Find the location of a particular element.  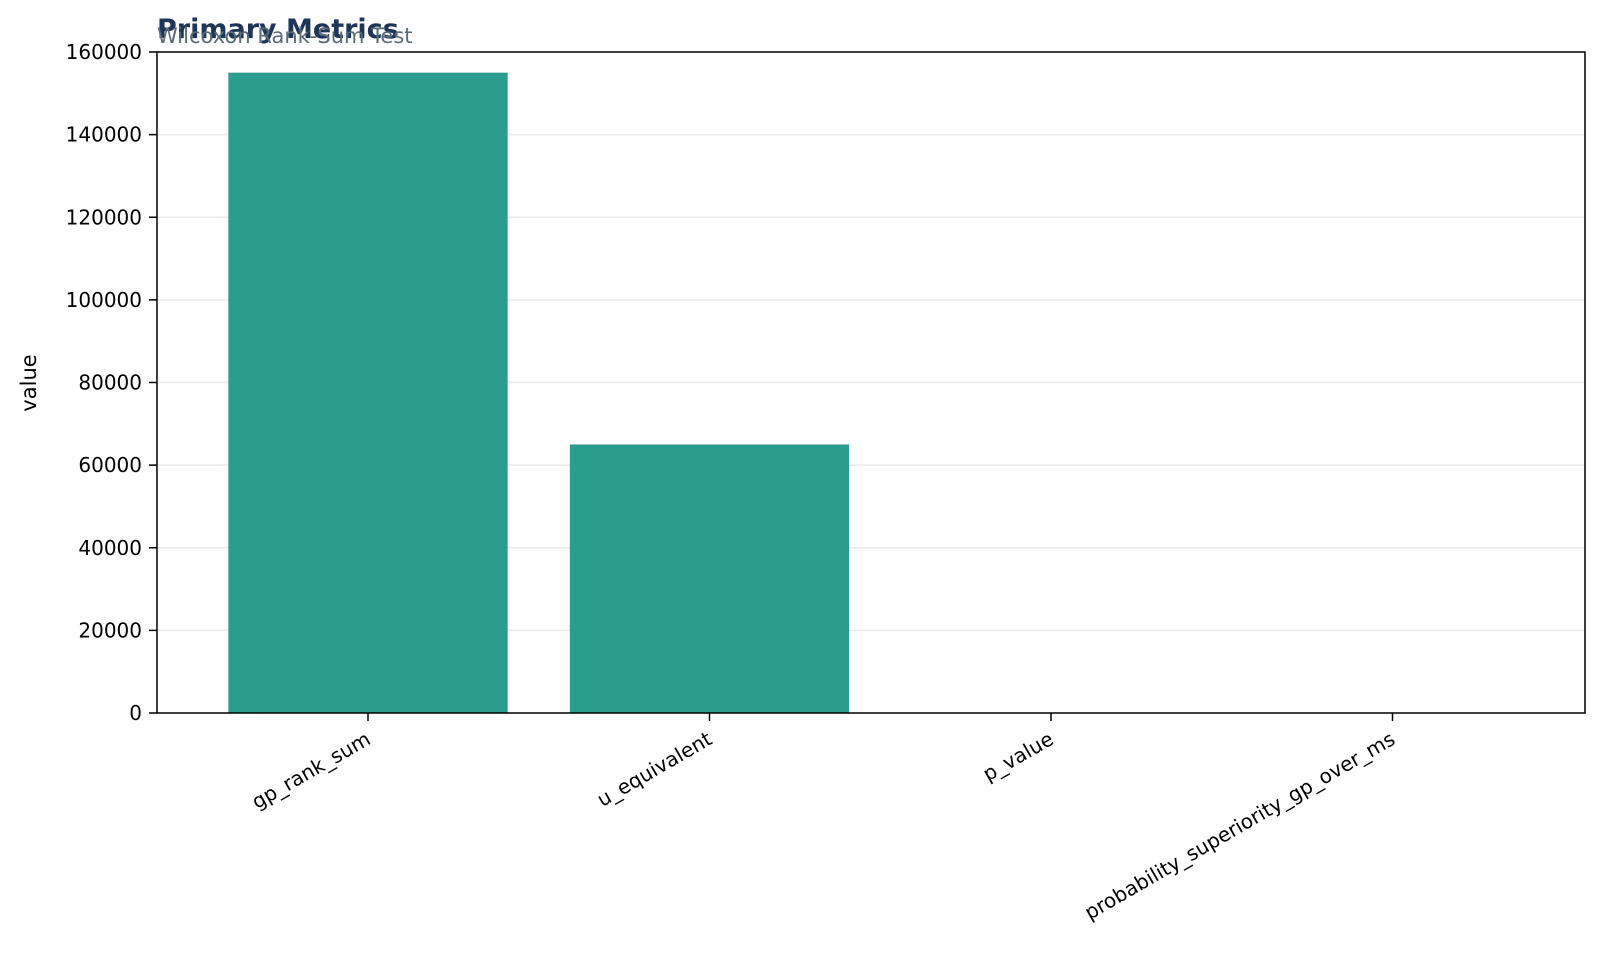

y-tick-label: 60000 is located at coordinates (110, 465).